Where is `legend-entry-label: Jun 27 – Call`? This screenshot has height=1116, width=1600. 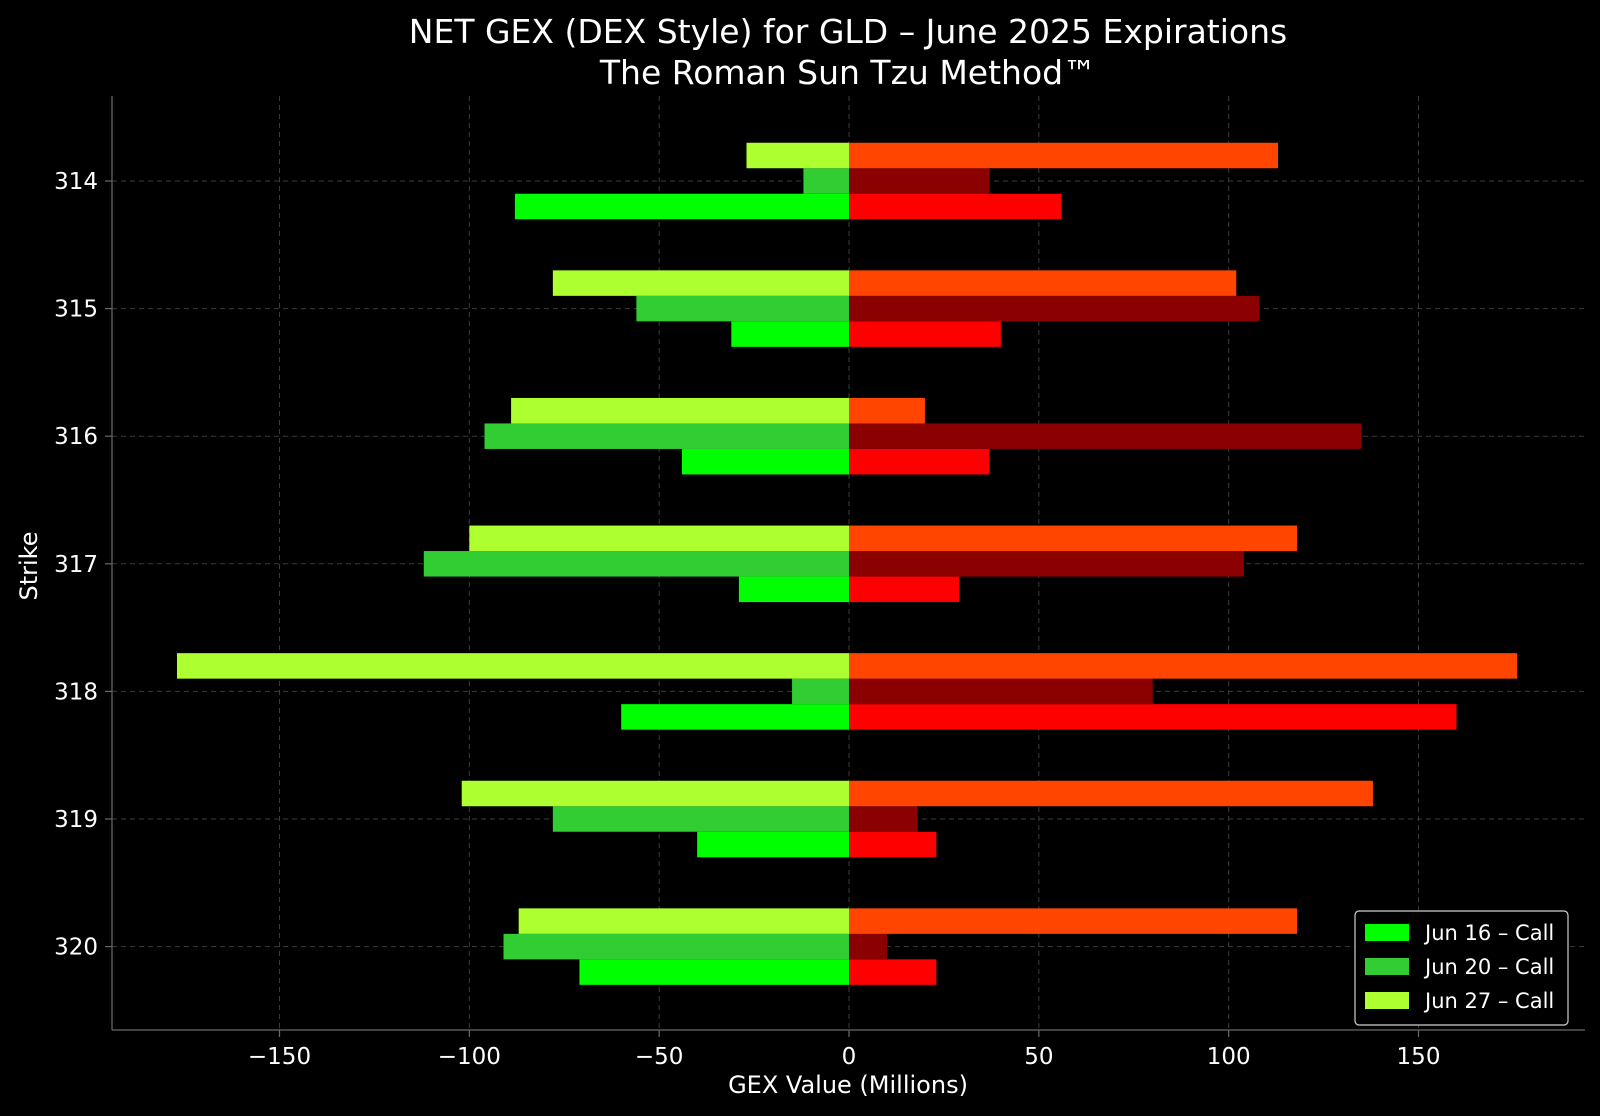 legend-entry-label: Jun 27 – Call is located at coordinates (1488, 1001).